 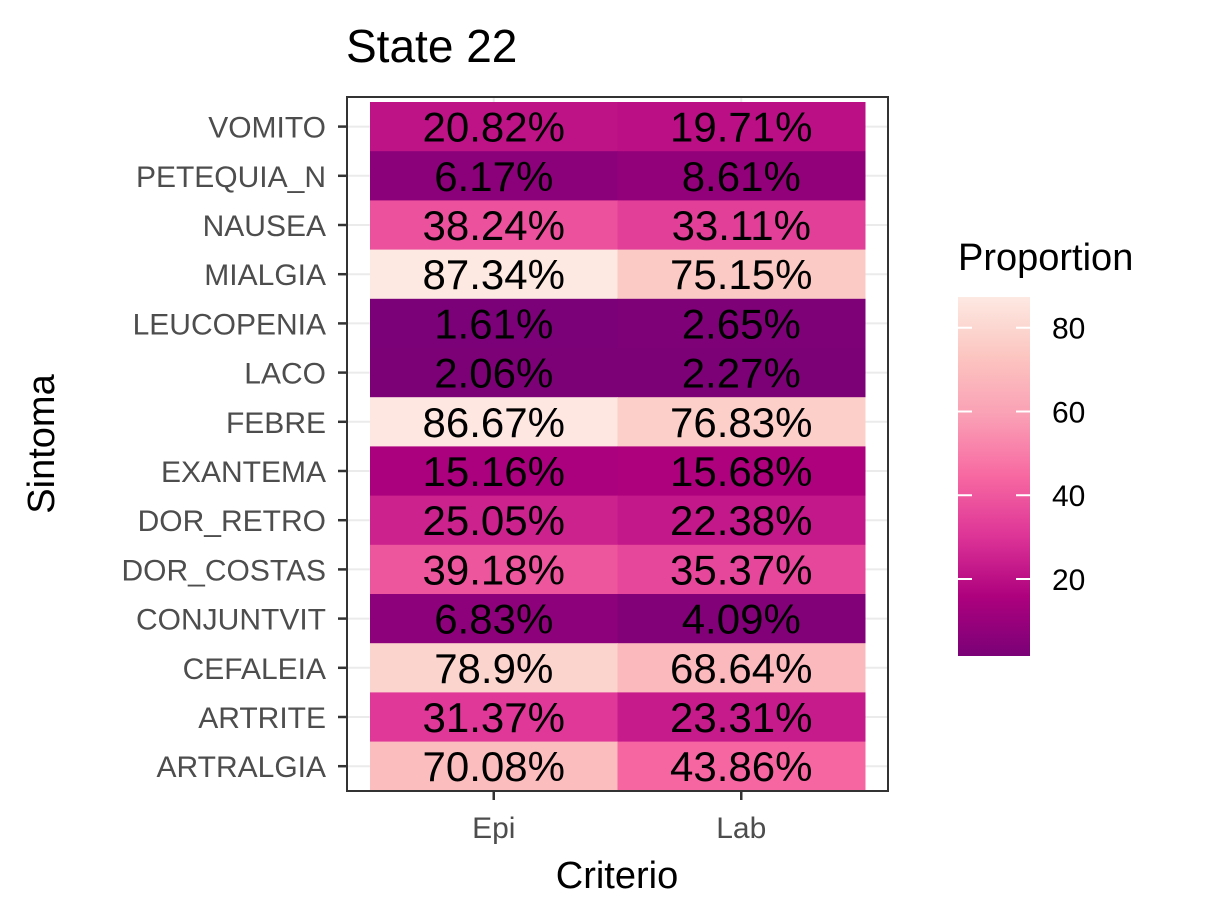 What do you see at coordinates (741, 828) in the screenshot?
I see `x-tick-label: Lab` at bounding box center [741, 828].